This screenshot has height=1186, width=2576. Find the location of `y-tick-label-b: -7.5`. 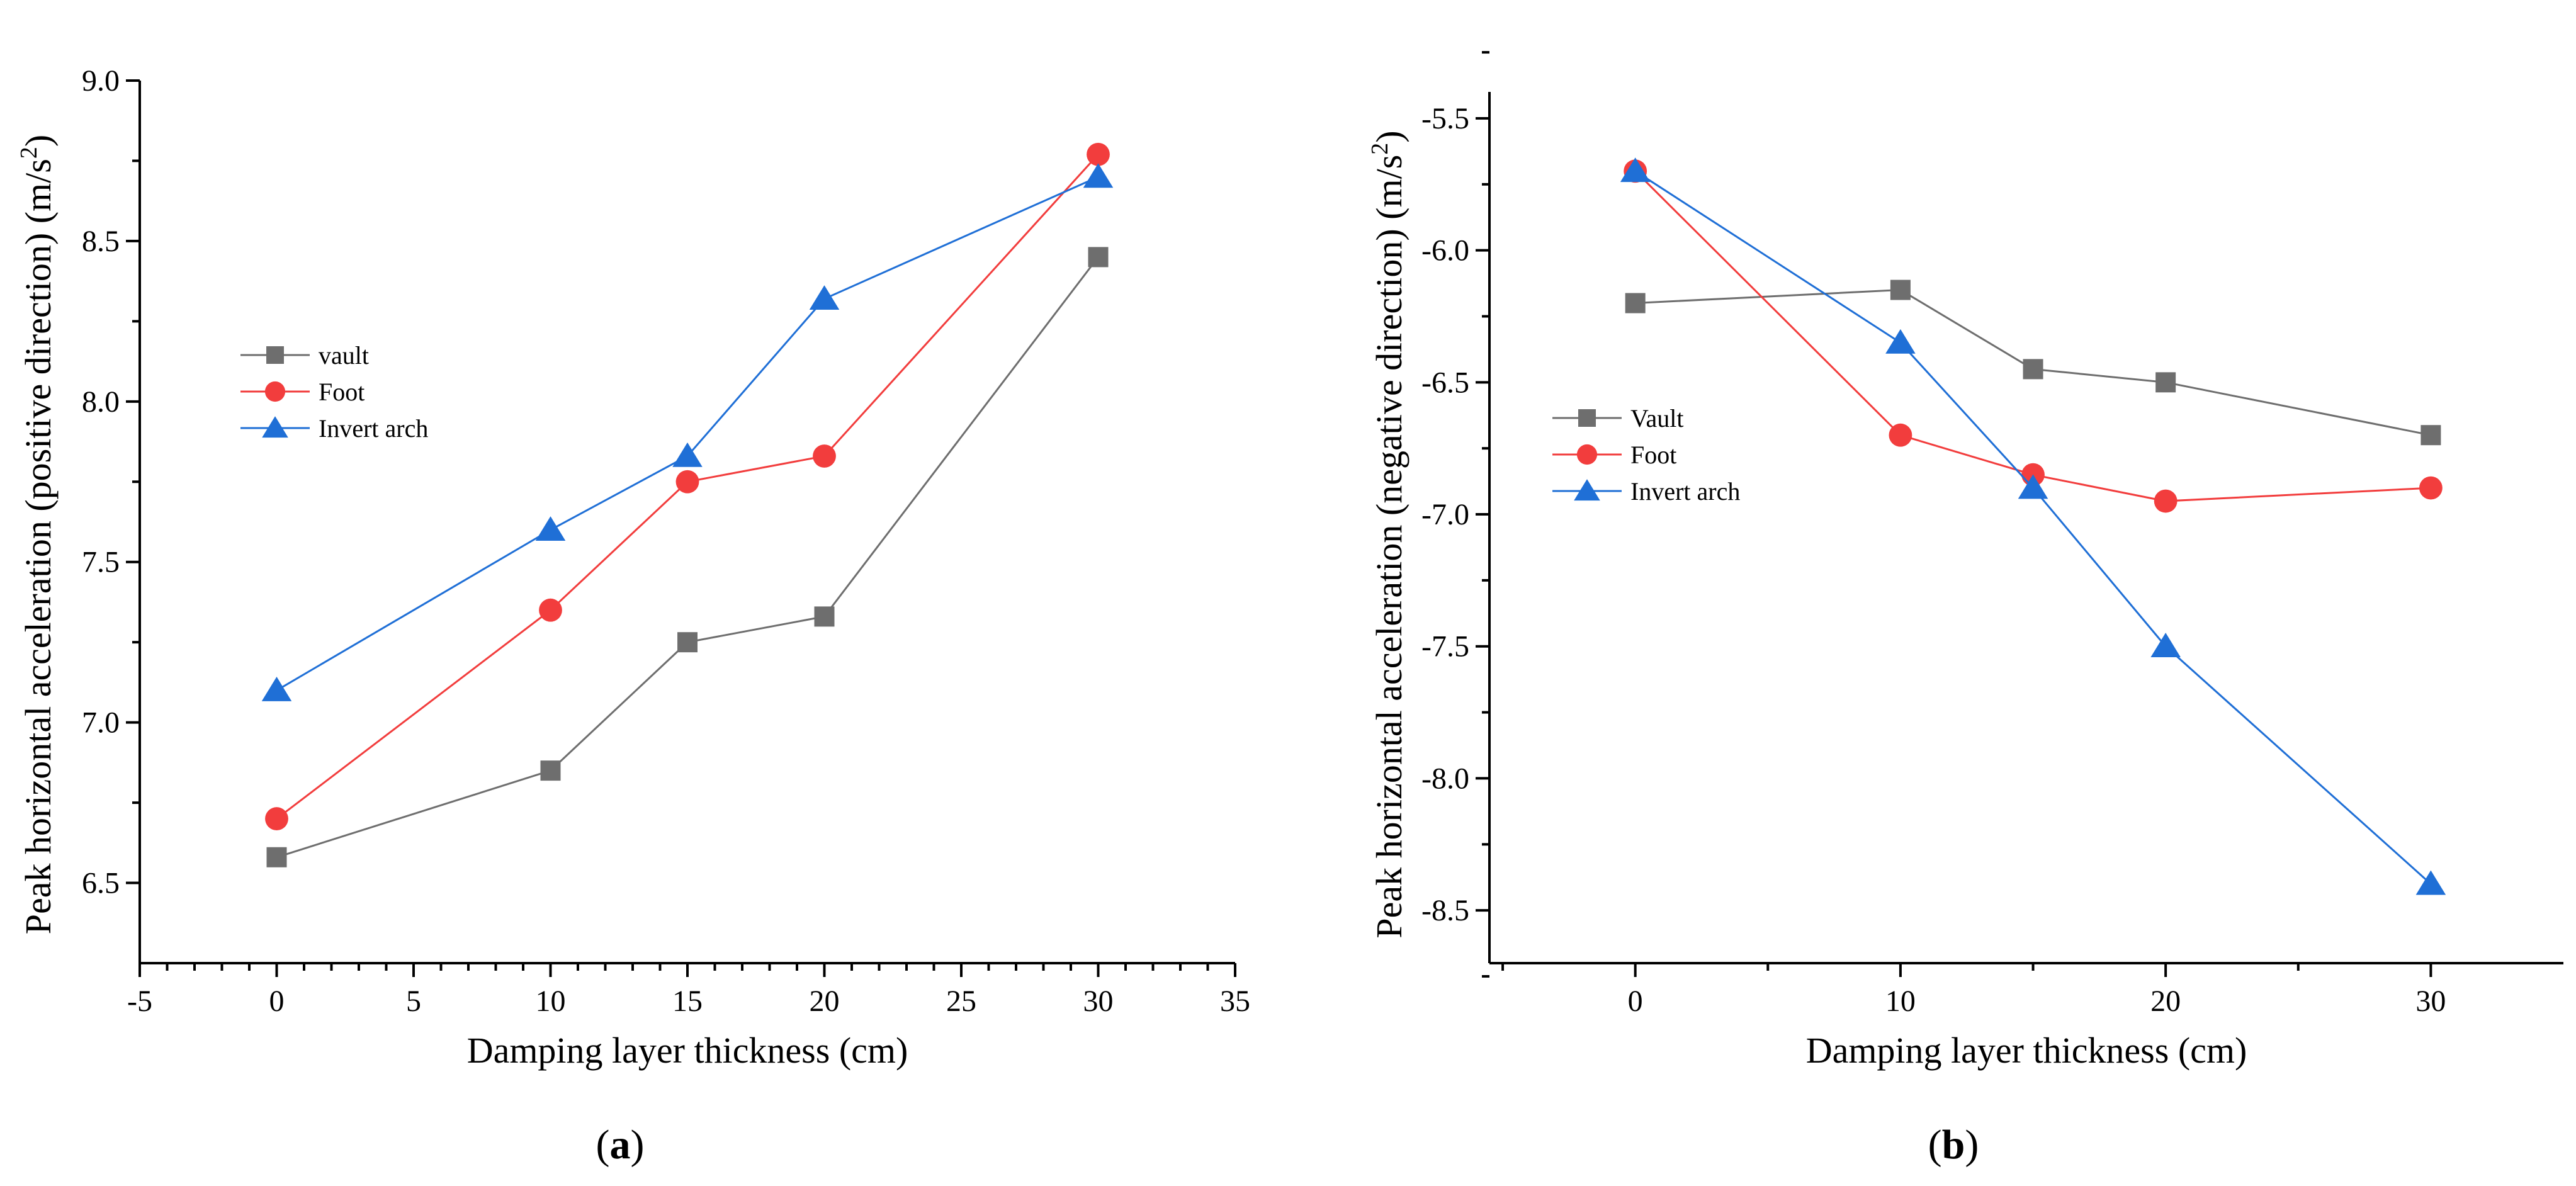

y-tick-label-b: -7.5 is located at coordinates (1445, 647).